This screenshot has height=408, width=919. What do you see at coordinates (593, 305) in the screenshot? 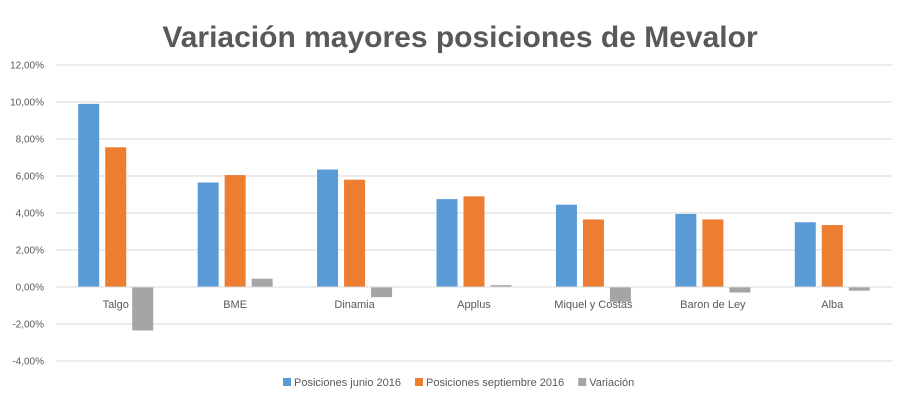
I see `x-category-label: Miquel y Costas` at bounding box center [593, 305].